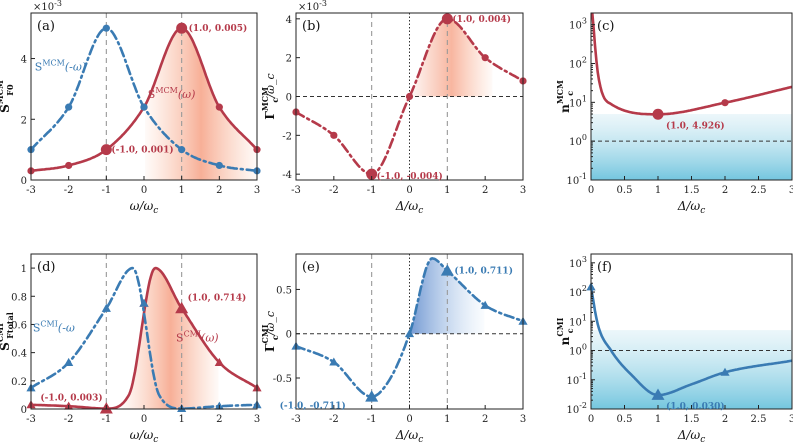 Image resolution: width=793 pixels, height=447 pixels. I want to click on mult-base: ×10, so click(43, 7).